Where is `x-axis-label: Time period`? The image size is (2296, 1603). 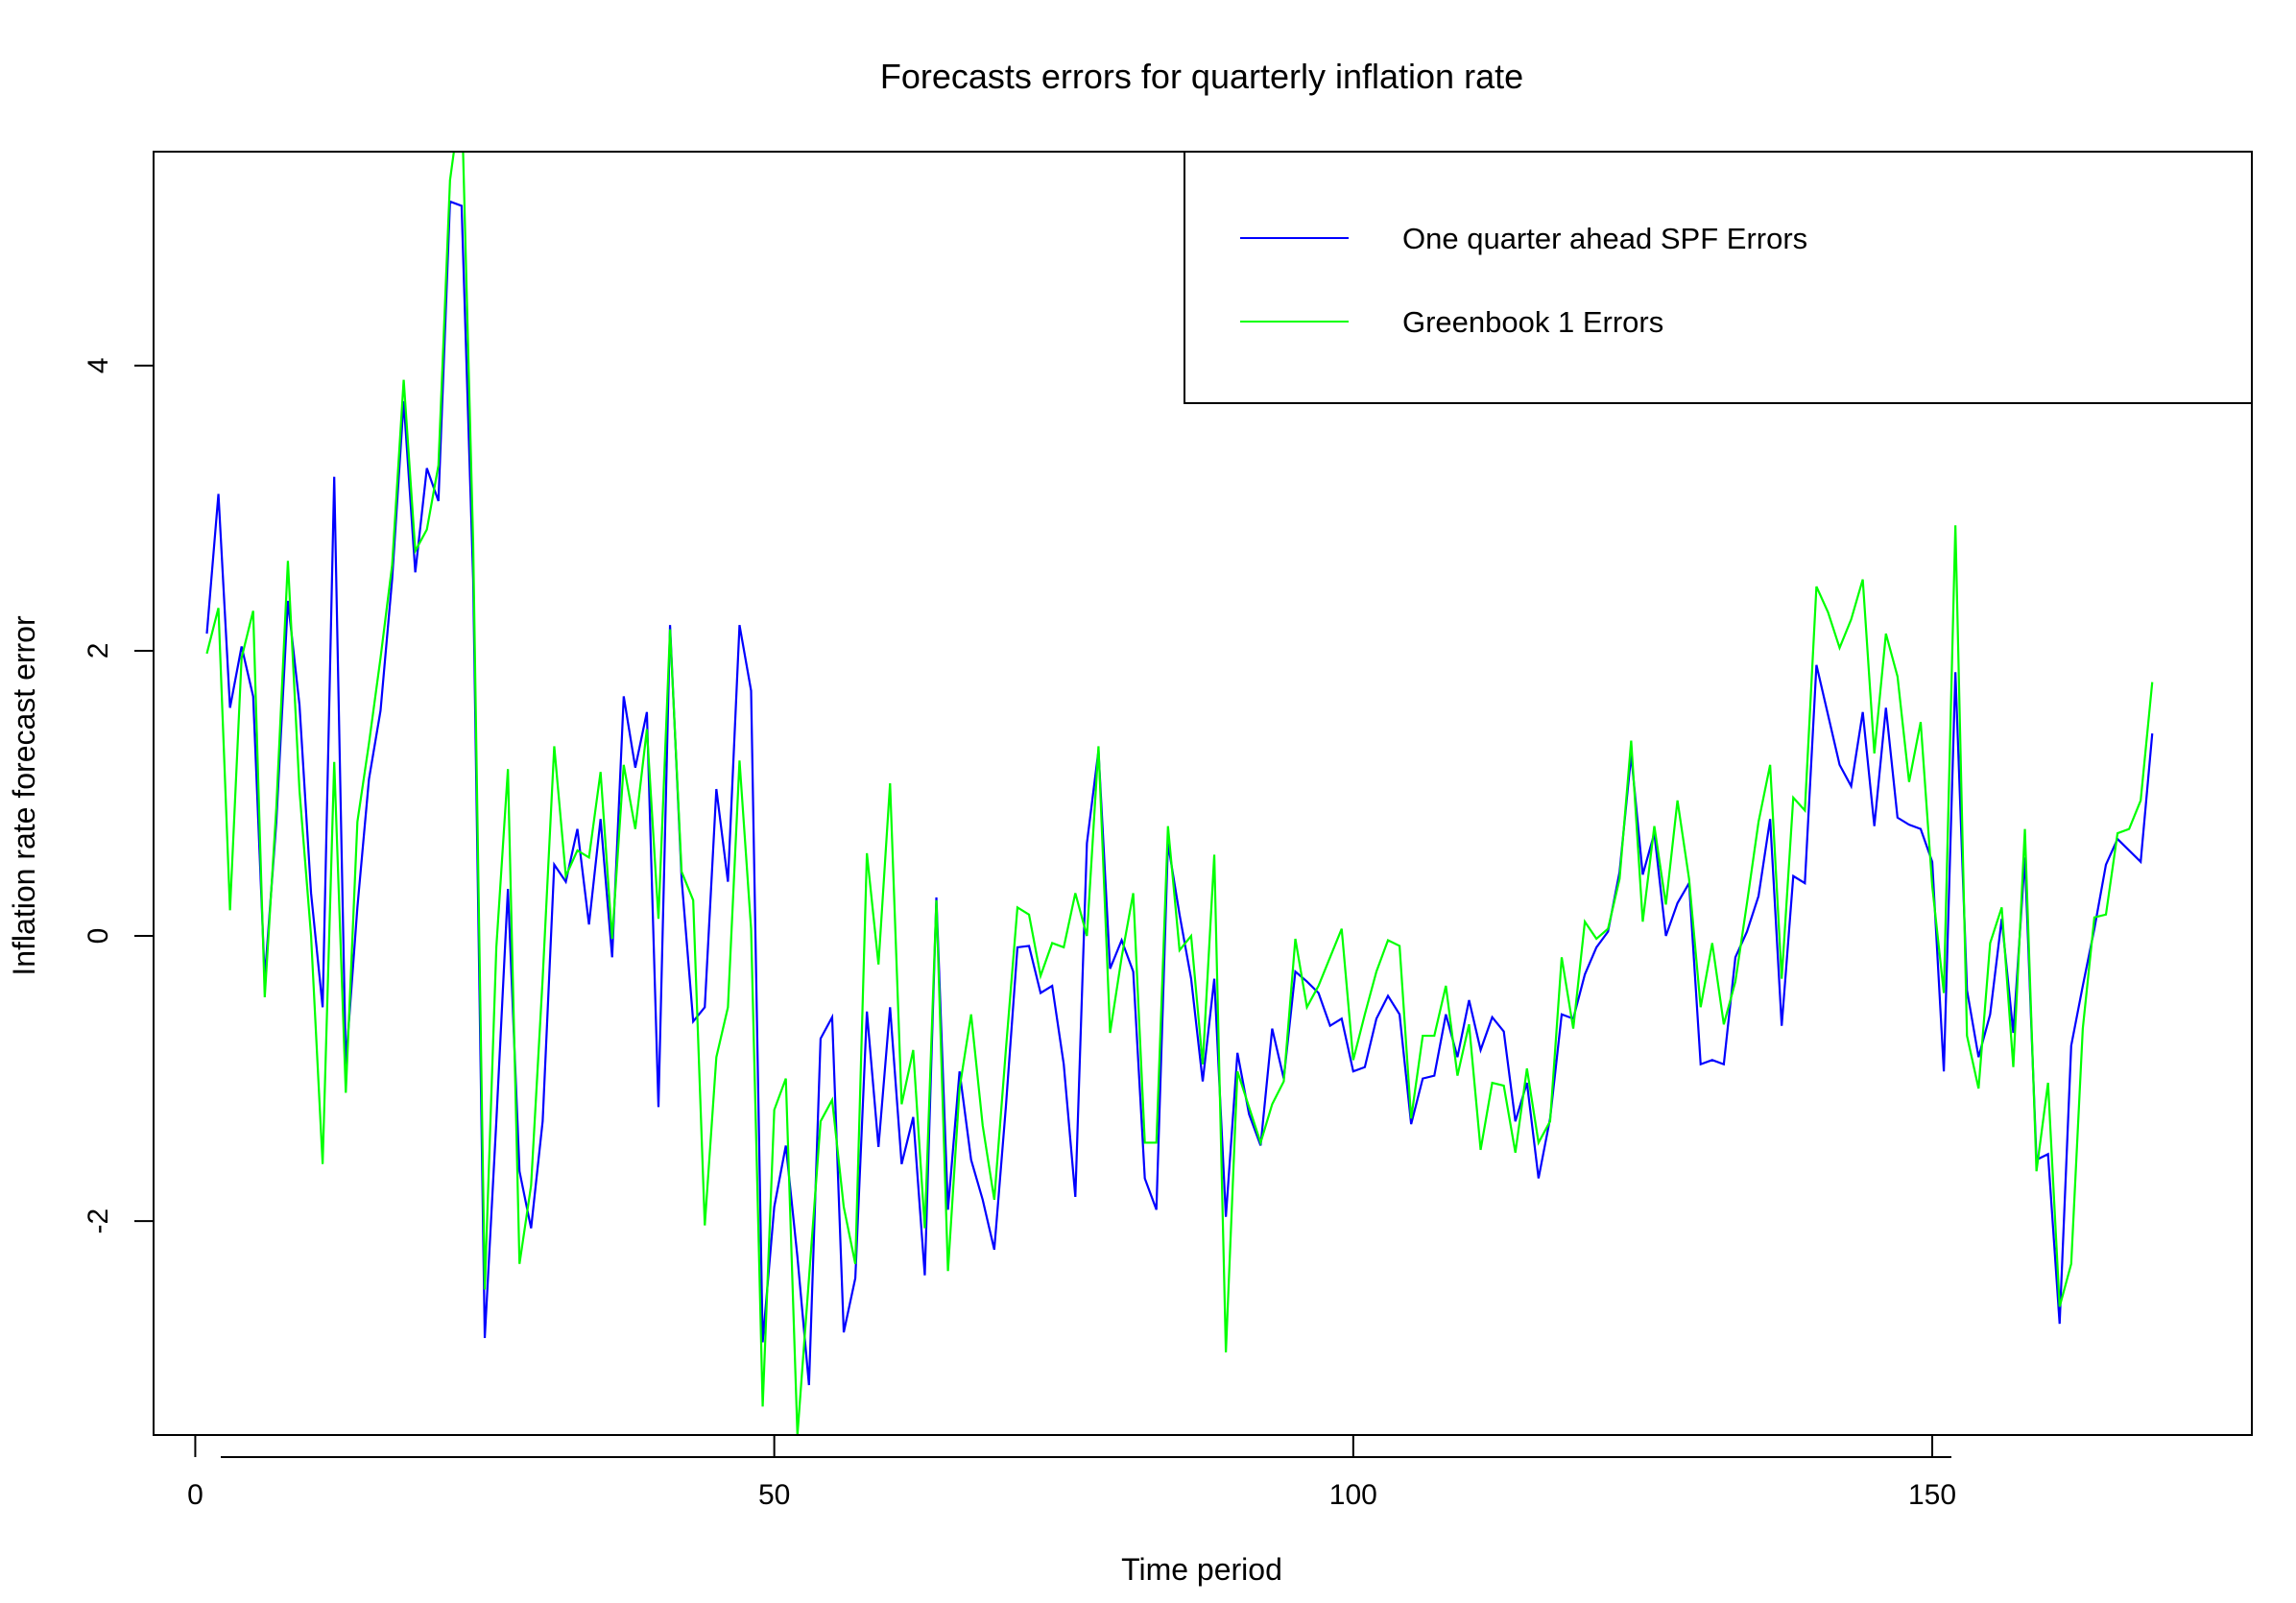
x-axis-label: Time period is located at coordinates (1202, 1569).